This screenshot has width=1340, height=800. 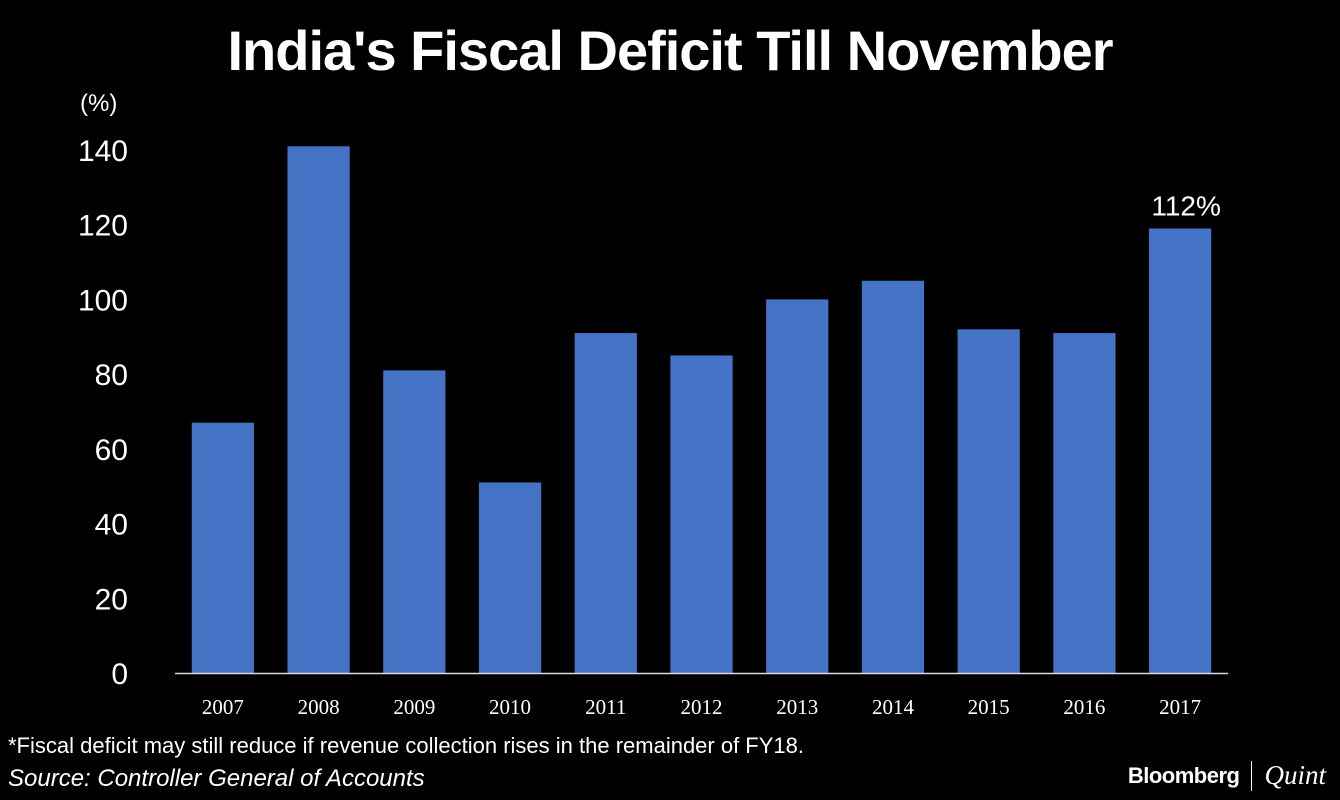 I want to click on y-tick-label: 140, so click(x=103, y=151).